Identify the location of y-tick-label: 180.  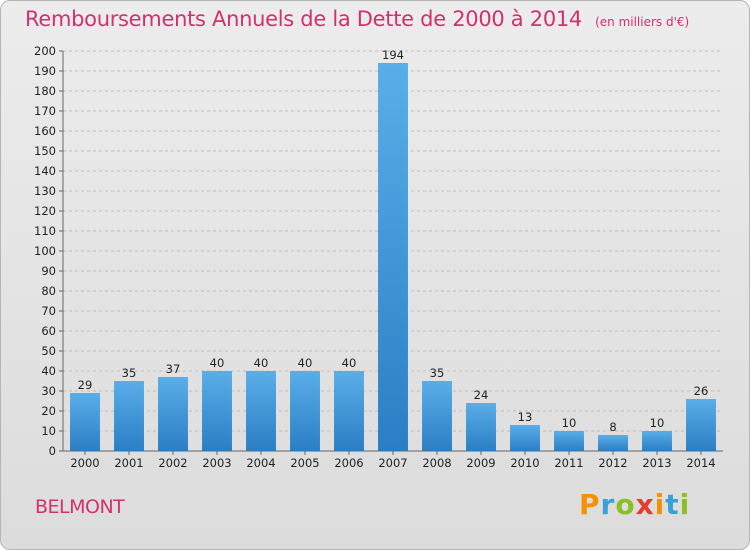
(45, 91).